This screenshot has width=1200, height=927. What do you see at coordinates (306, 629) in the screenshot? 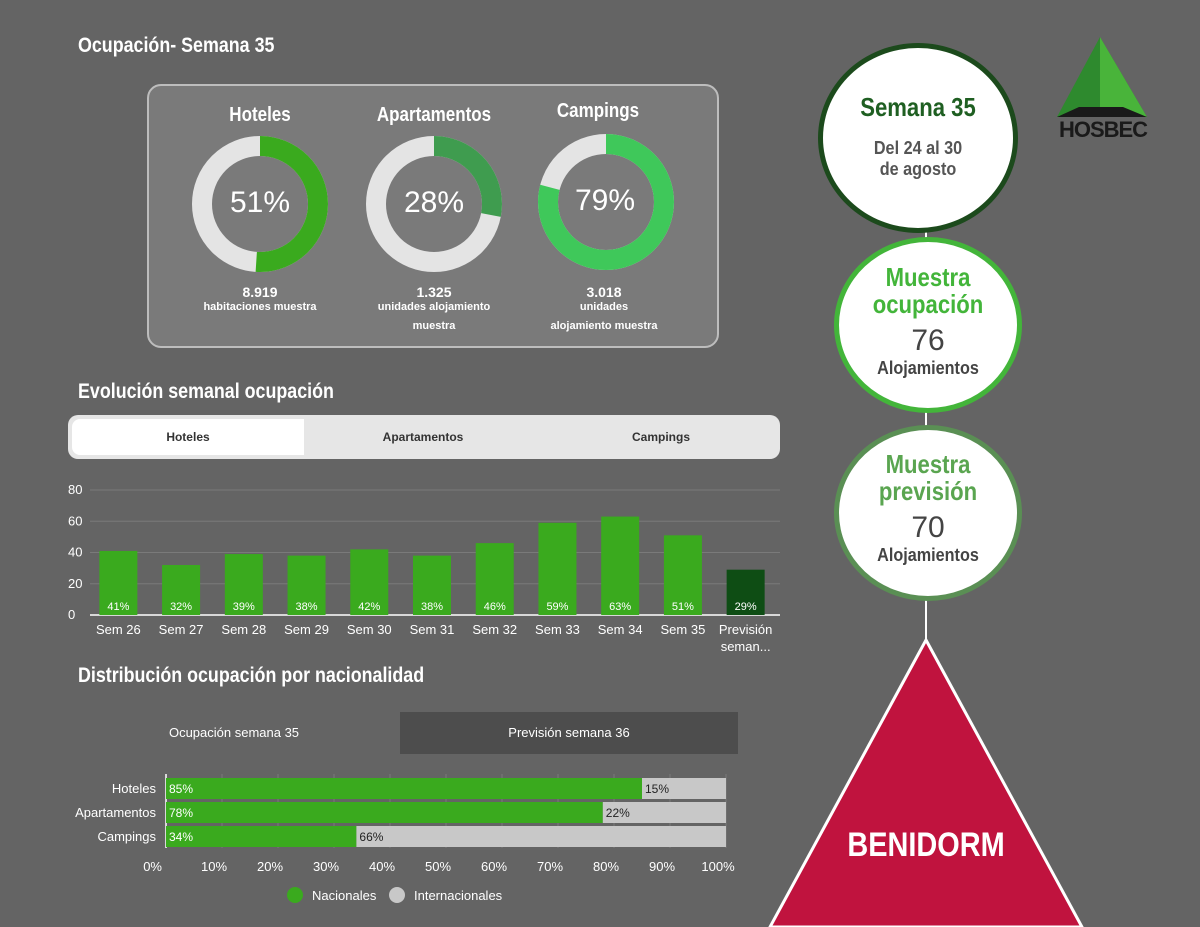
I see `x-tick-label: Sem 29` at bounding box center [306, 629].